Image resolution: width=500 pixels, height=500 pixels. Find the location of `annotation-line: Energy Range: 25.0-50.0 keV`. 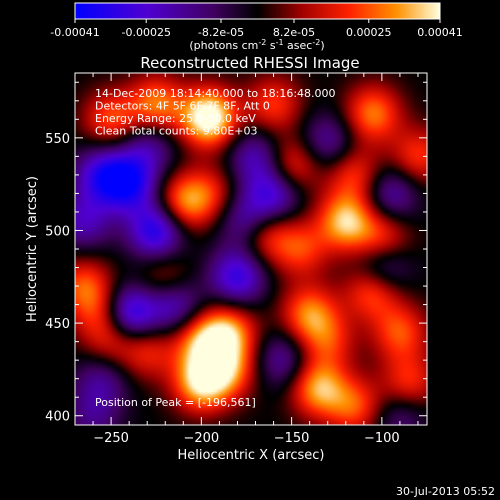

annotation-line: Energy Range: 25.0-50.0 keV is located at coordinates (175, 118).